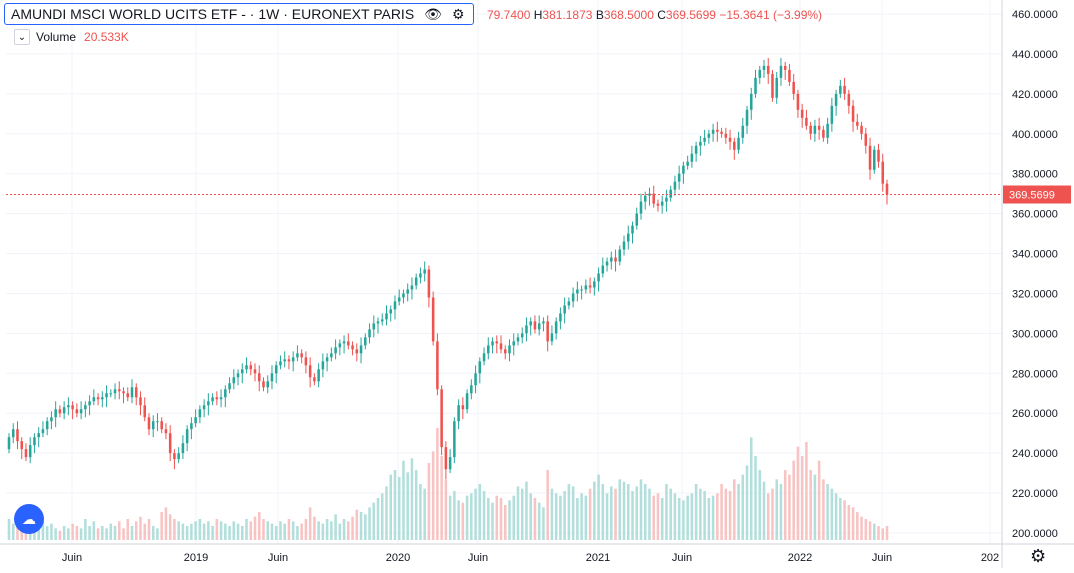 The height and width of the screenshot is (573, 1074). I want to click on time-tick-label: 2021, so click(598, 558).